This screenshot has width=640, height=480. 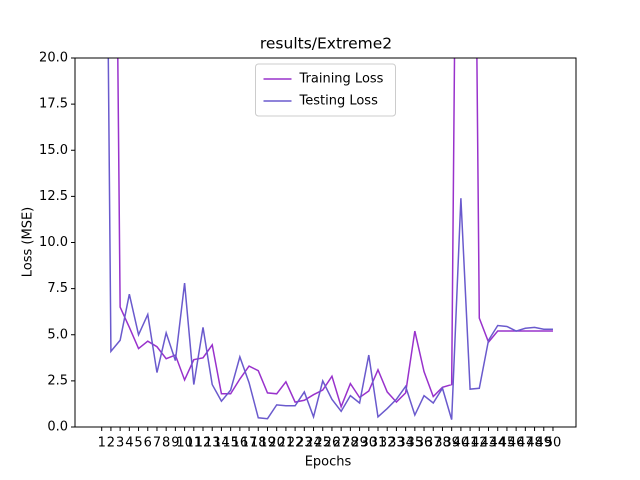 What do you see at coordinates (249, 443) in the screenshot?
I see `x-tick-label: 17` at bounding box center [249, 443].